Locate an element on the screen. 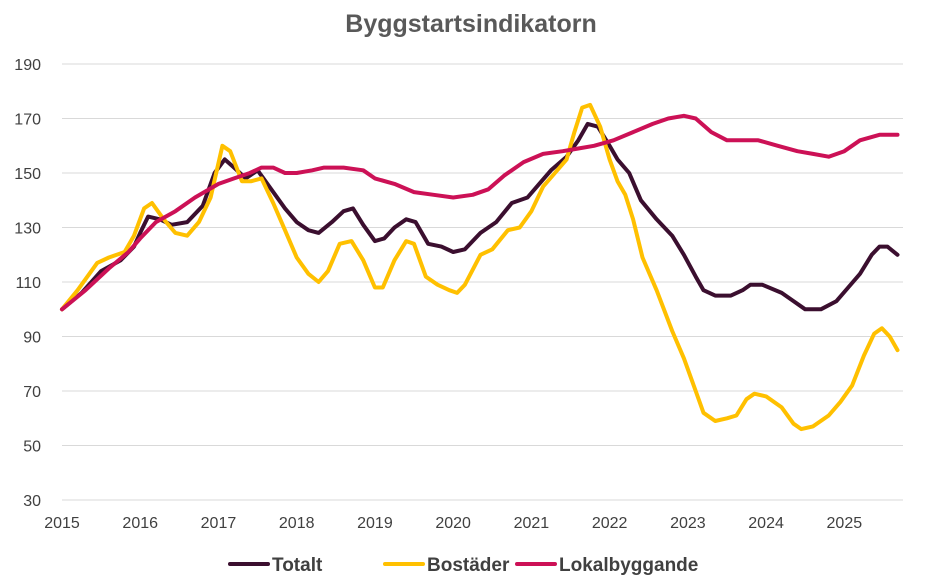  x-tick-label: 2022 is located at coordinates (610, 523).